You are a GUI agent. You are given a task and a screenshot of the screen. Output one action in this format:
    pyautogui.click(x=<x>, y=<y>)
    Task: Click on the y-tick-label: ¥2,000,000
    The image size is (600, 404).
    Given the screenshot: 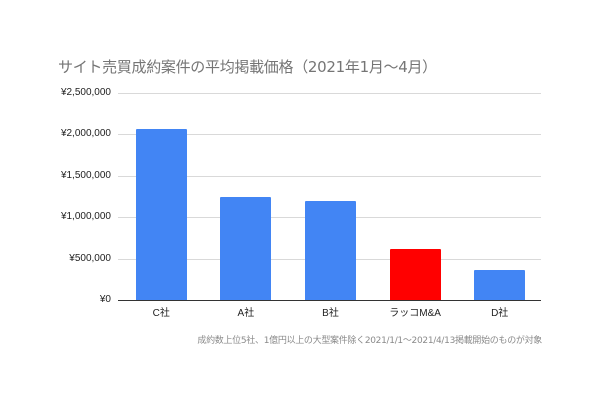 What is the action you would take?
    pyautogui.click(x=85, y=134)
    